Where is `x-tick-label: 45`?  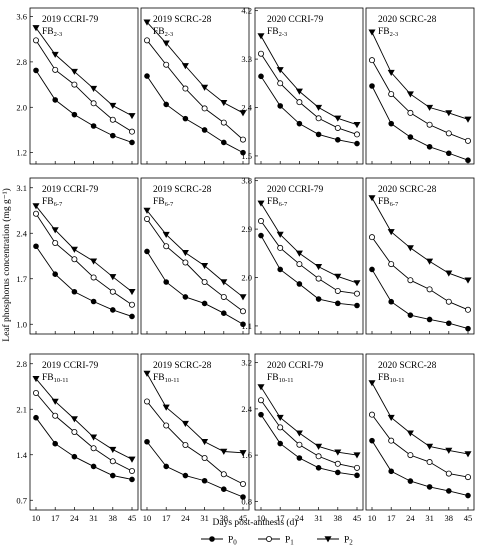 x-tick-label: 45 is located at coordinates (132, 518).